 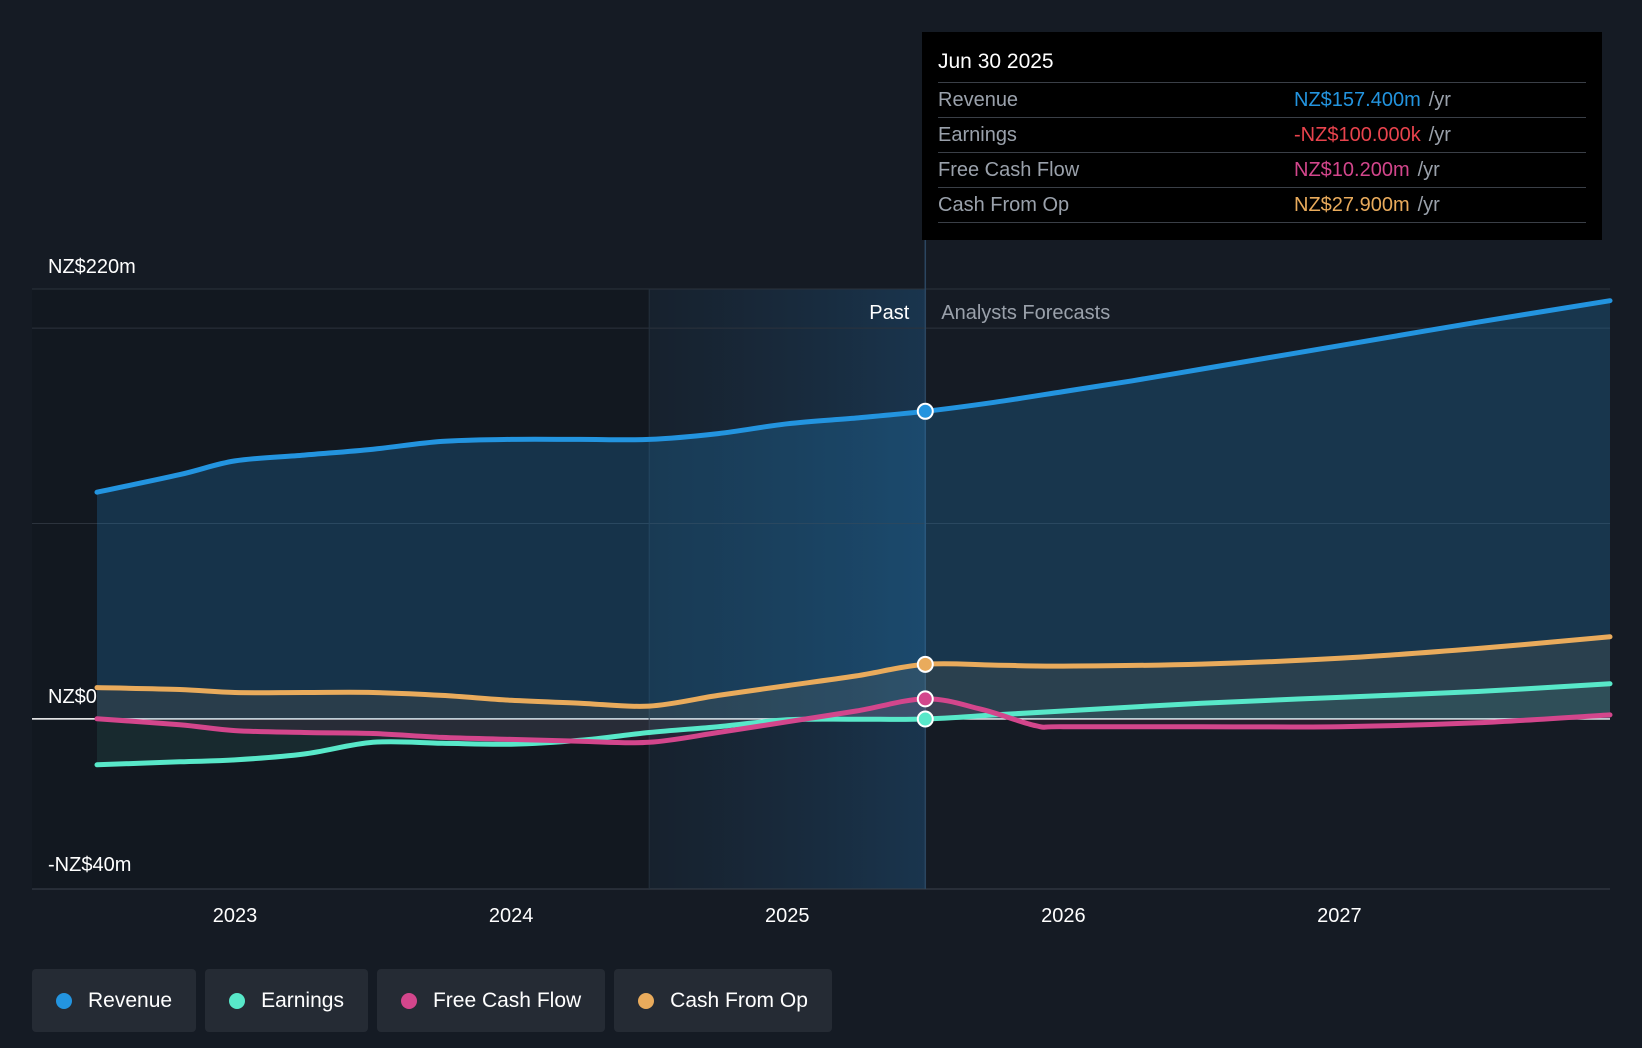 What do you see at coordinates (853, 671) in the screenshot?
I see `cash-from-op-line` at bounding box center [853, 671].